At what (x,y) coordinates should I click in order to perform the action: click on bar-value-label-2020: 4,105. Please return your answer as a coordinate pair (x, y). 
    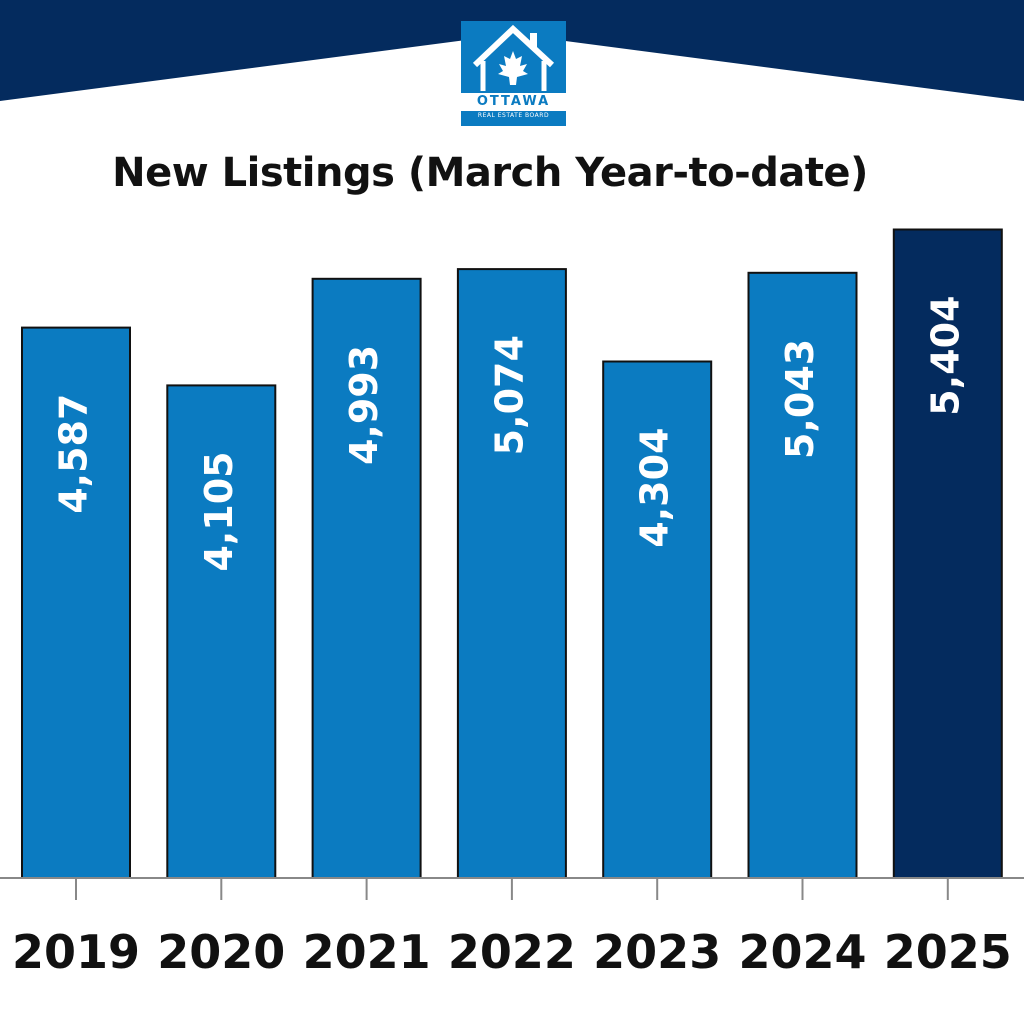
    Looking at the image, I should click on (219, 511).